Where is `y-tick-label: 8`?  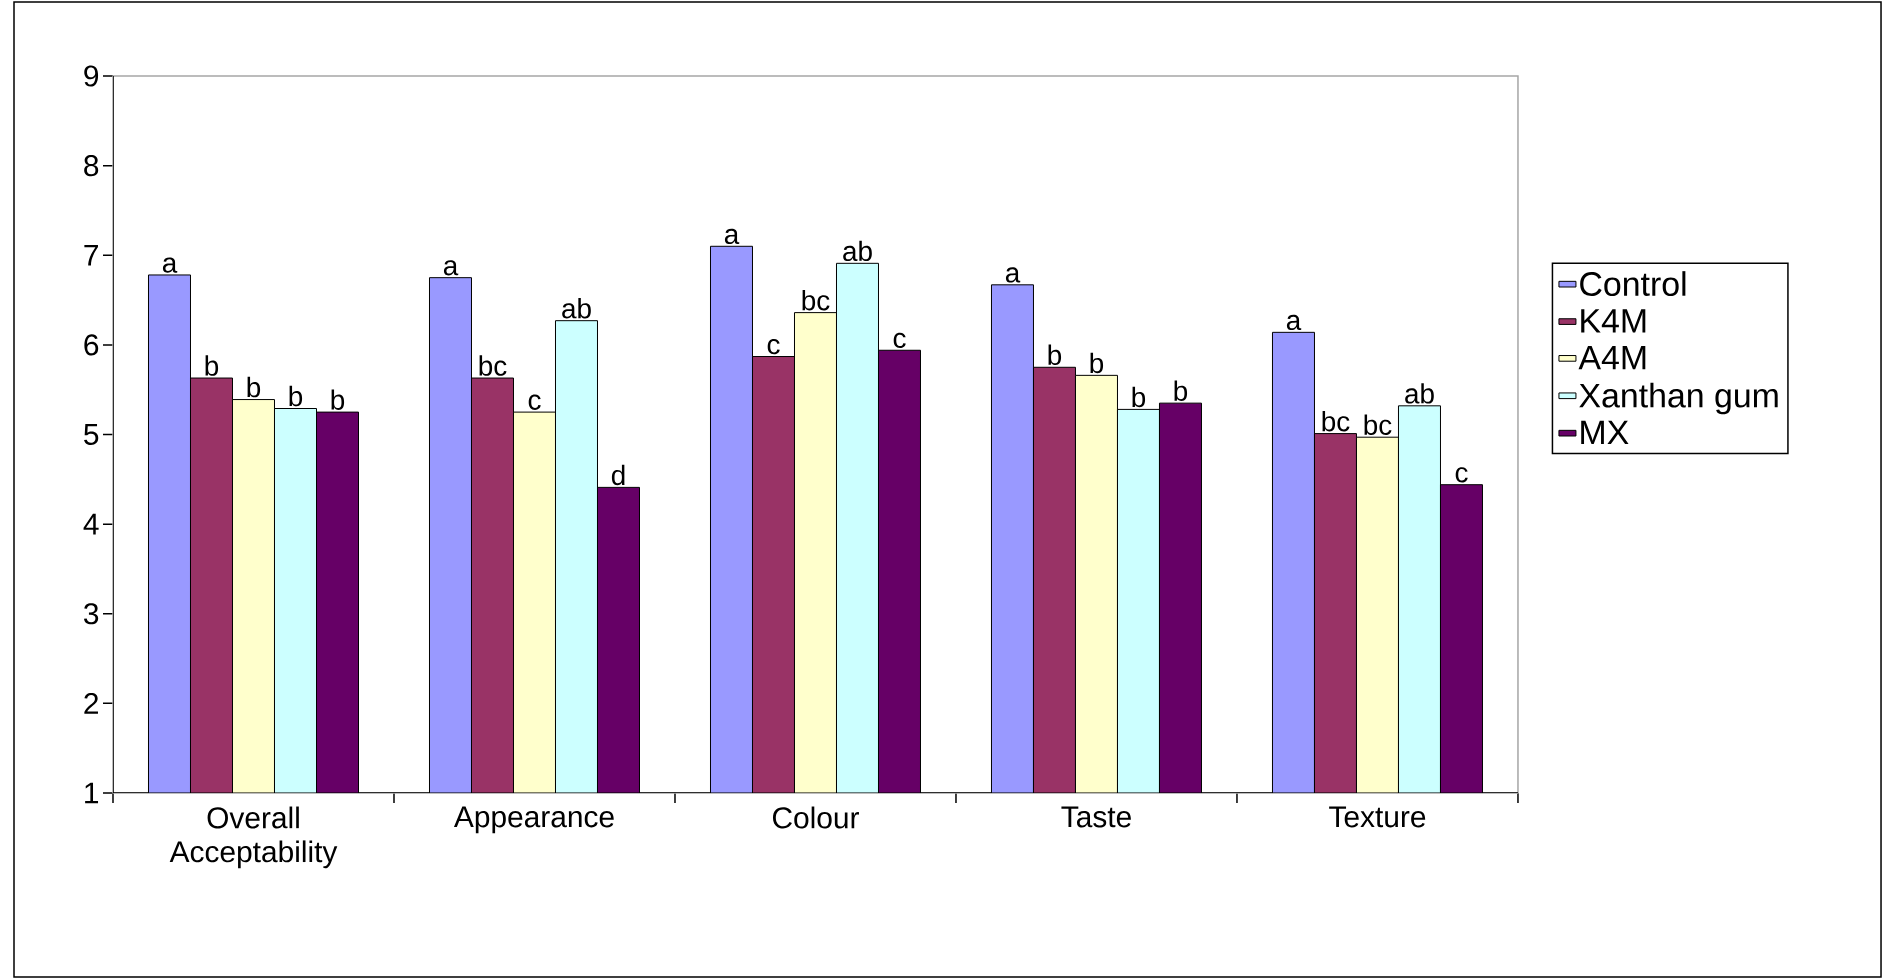
y-tick-label: 8 is located at coordinates (91, 166).